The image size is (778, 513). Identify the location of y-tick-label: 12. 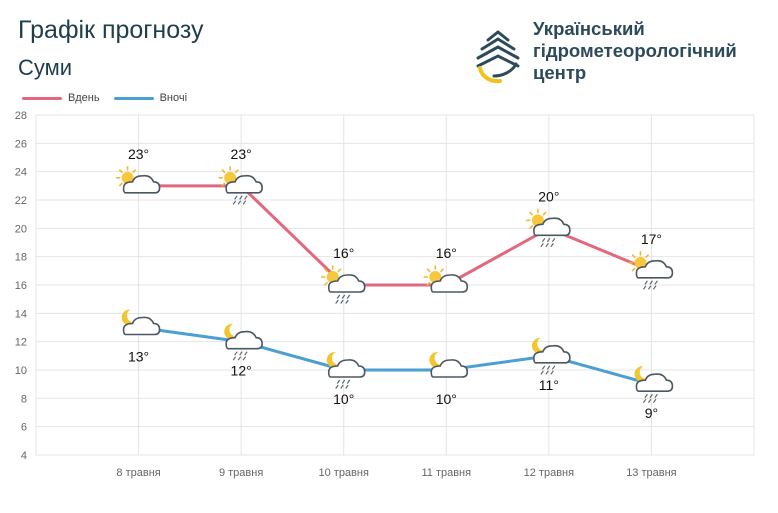
(21, 343).